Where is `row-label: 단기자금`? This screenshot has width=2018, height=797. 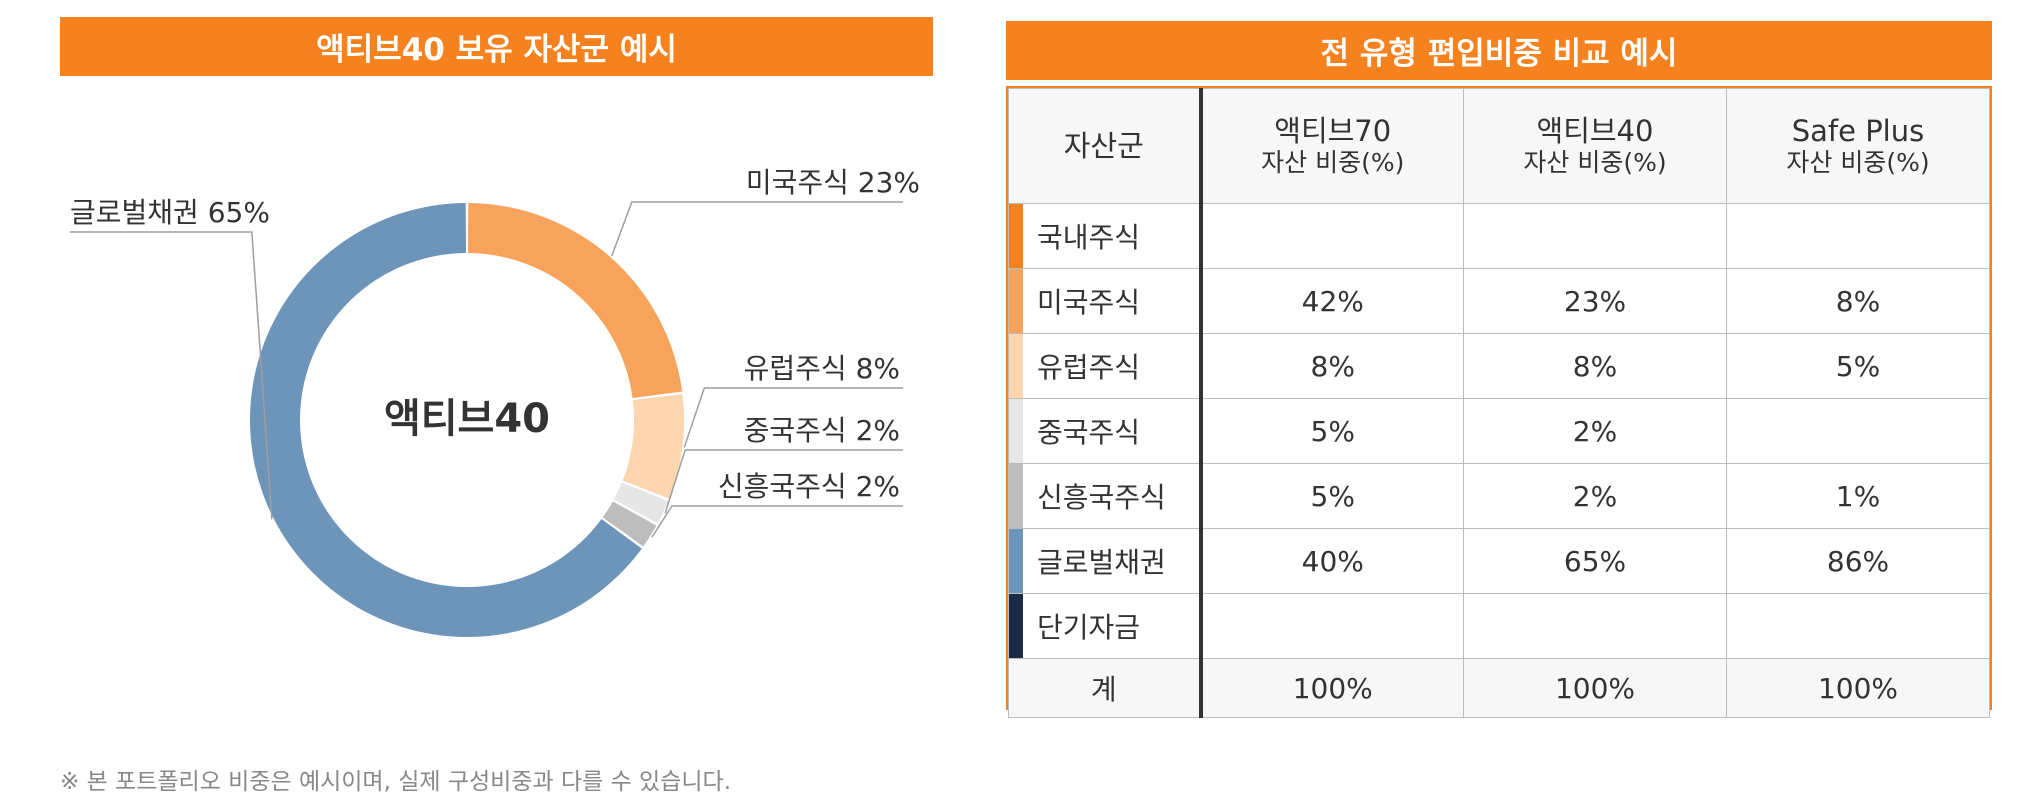
row-label: 단기자금 is located at coordinates (1105, 626).